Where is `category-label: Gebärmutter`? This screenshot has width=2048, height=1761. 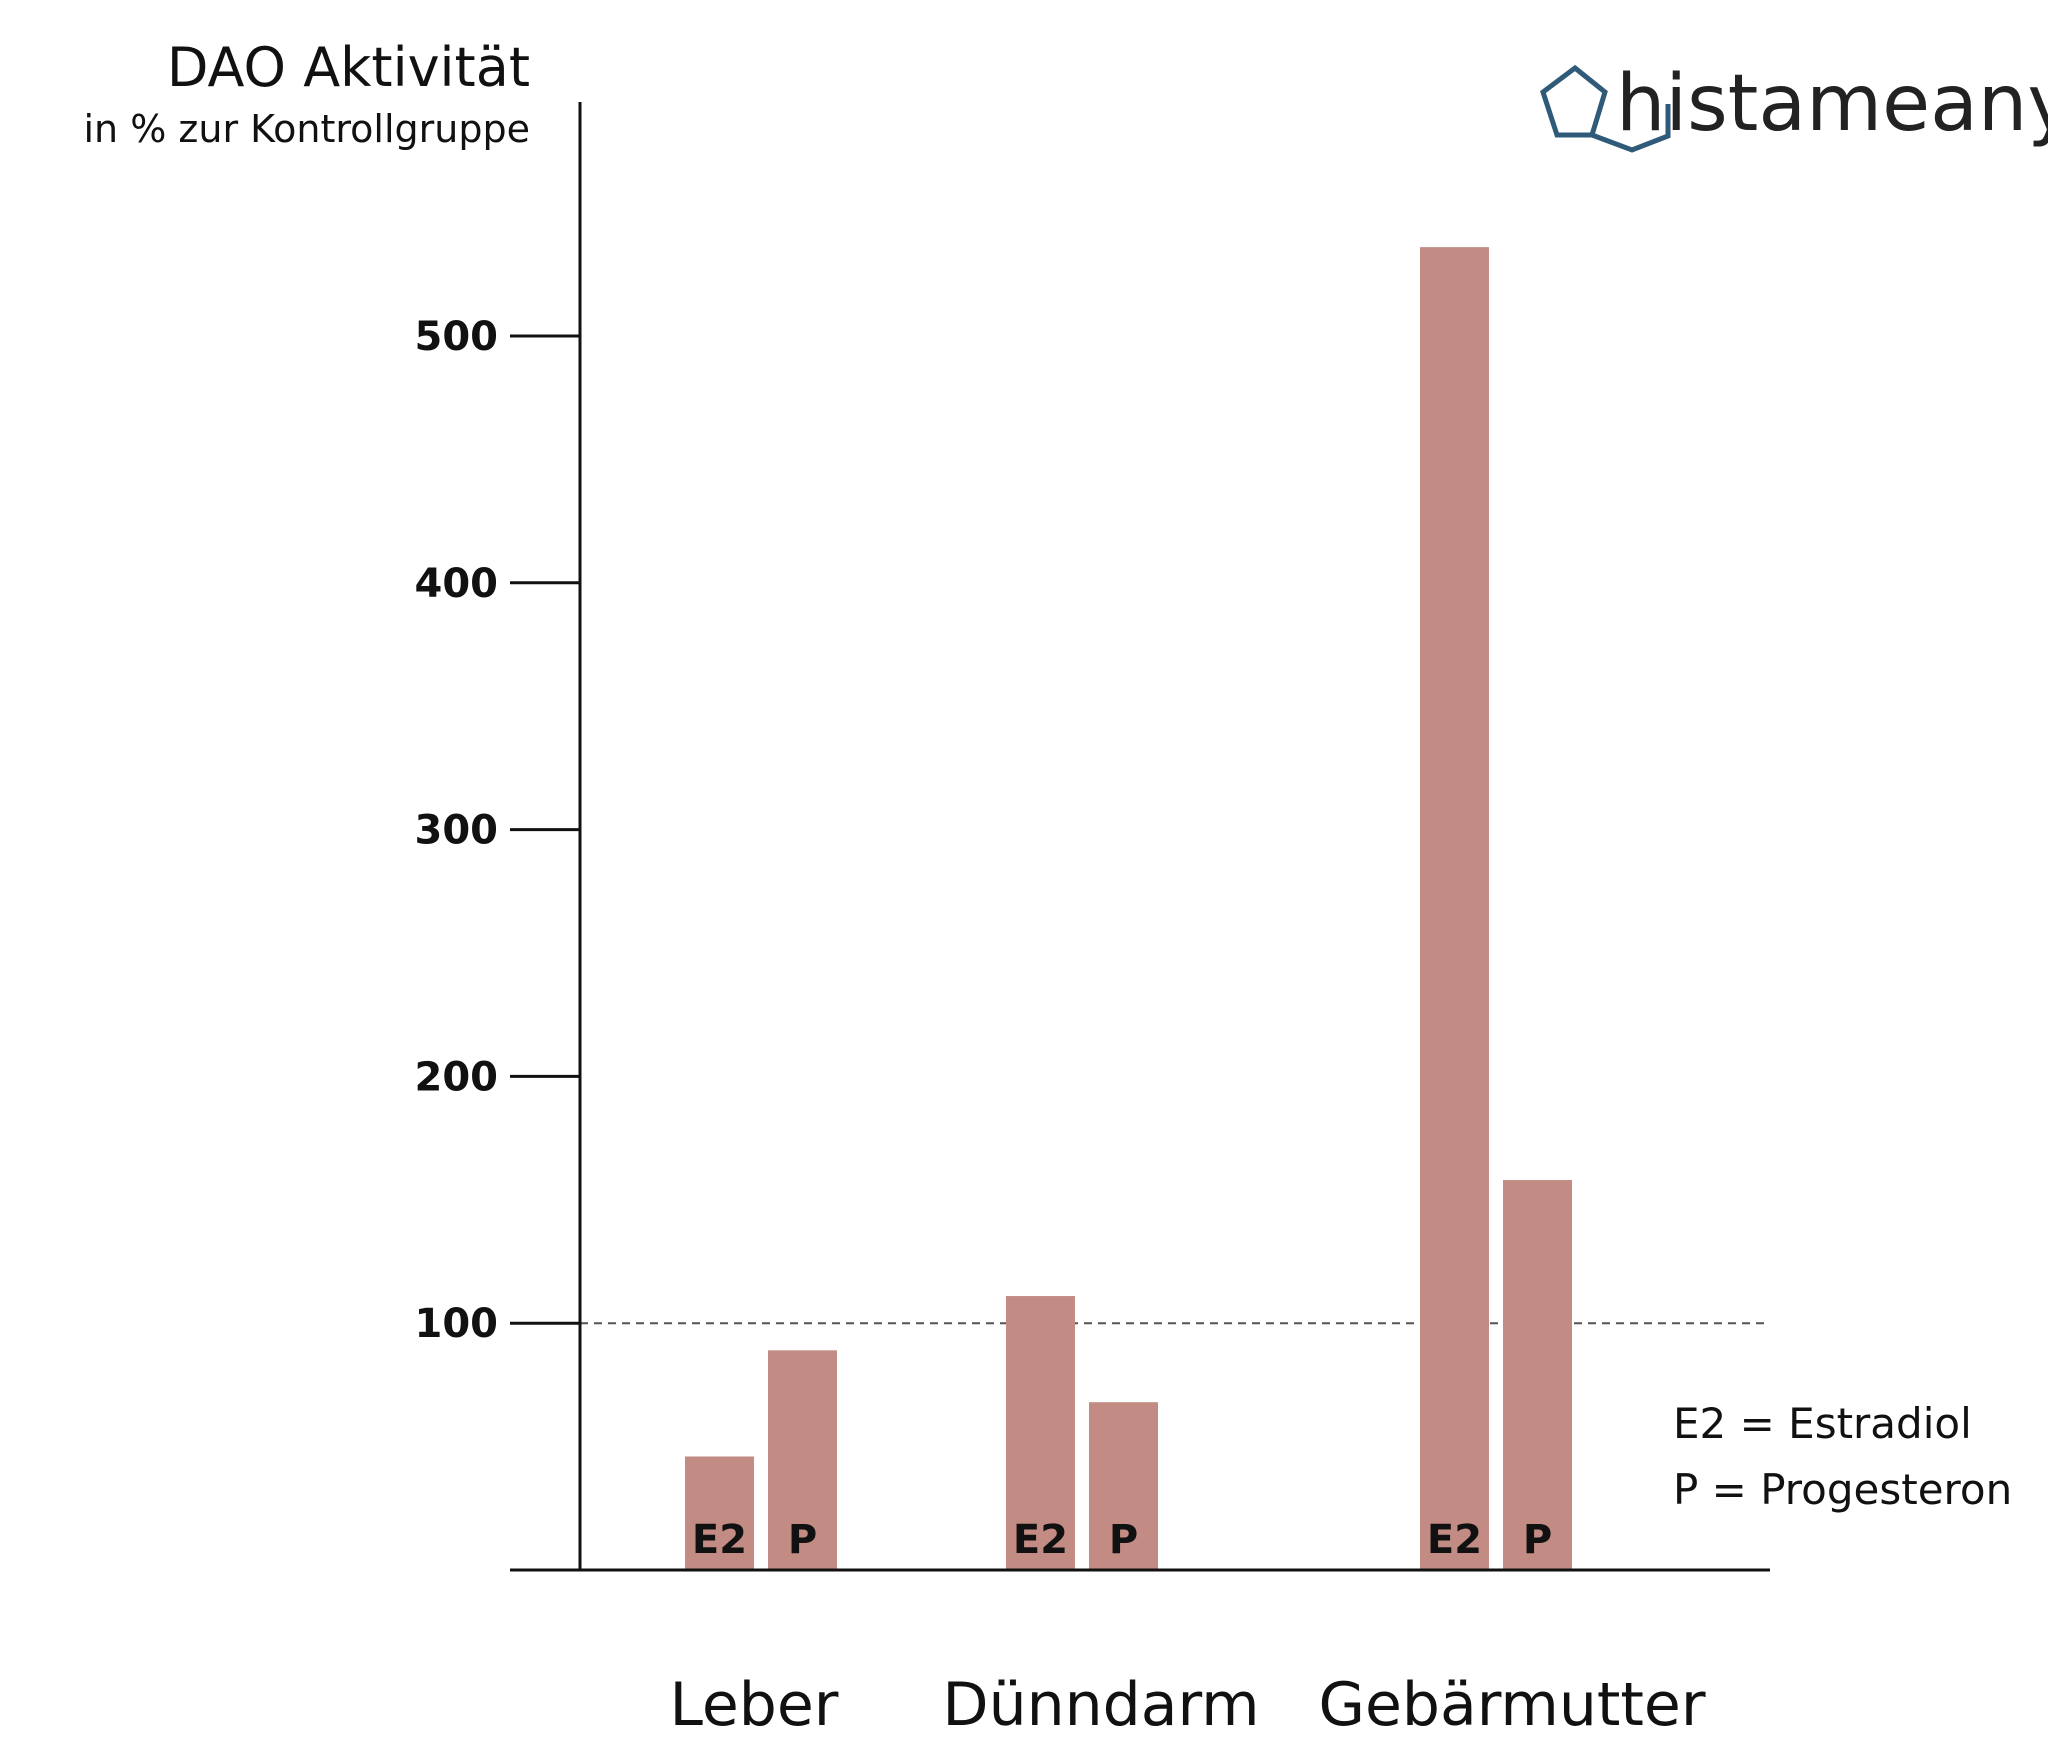 category-label: Gebärmutter is located at coordinates (1512, 1705).